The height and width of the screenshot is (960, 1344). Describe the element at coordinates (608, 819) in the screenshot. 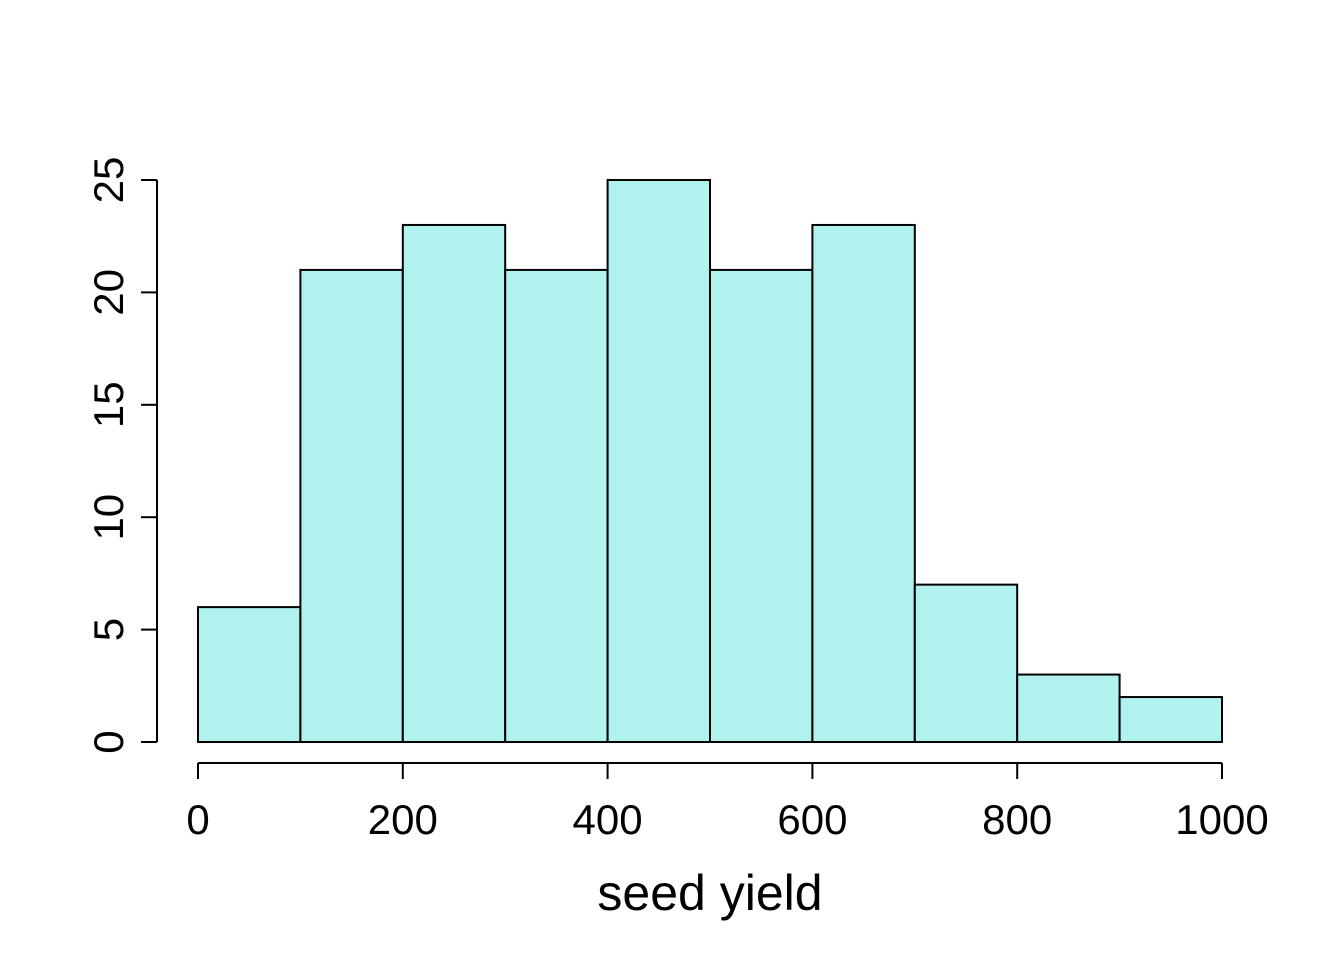

I see `x-tick-label: 400` at that location.